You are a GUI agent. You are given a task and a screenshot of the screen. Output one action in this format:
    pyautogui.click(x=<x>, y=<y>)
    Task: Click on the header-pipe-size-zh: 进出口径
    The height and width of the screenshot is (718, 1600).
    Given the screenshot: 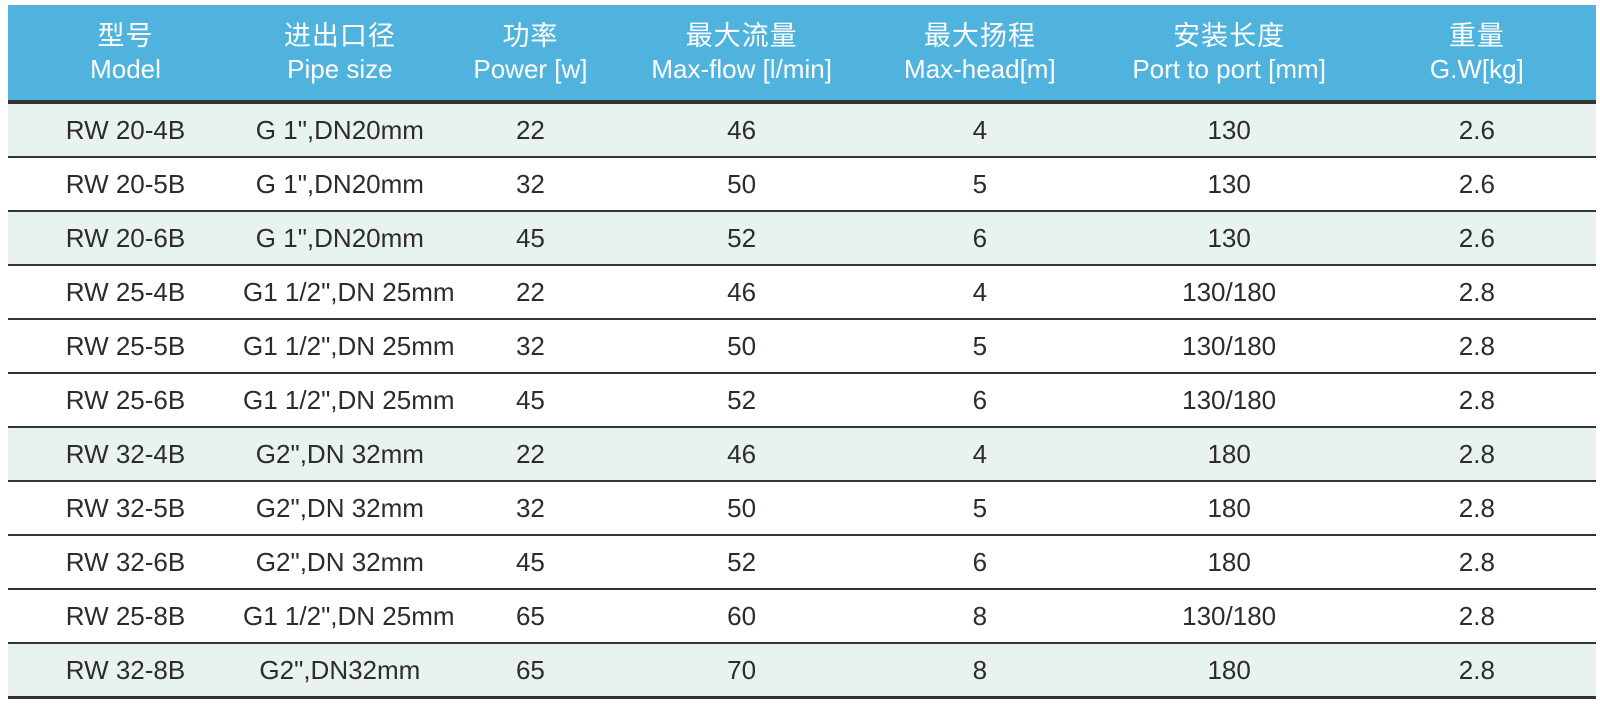 What is the action you would take?
    pyautogui.click(x=339, y=35)
    